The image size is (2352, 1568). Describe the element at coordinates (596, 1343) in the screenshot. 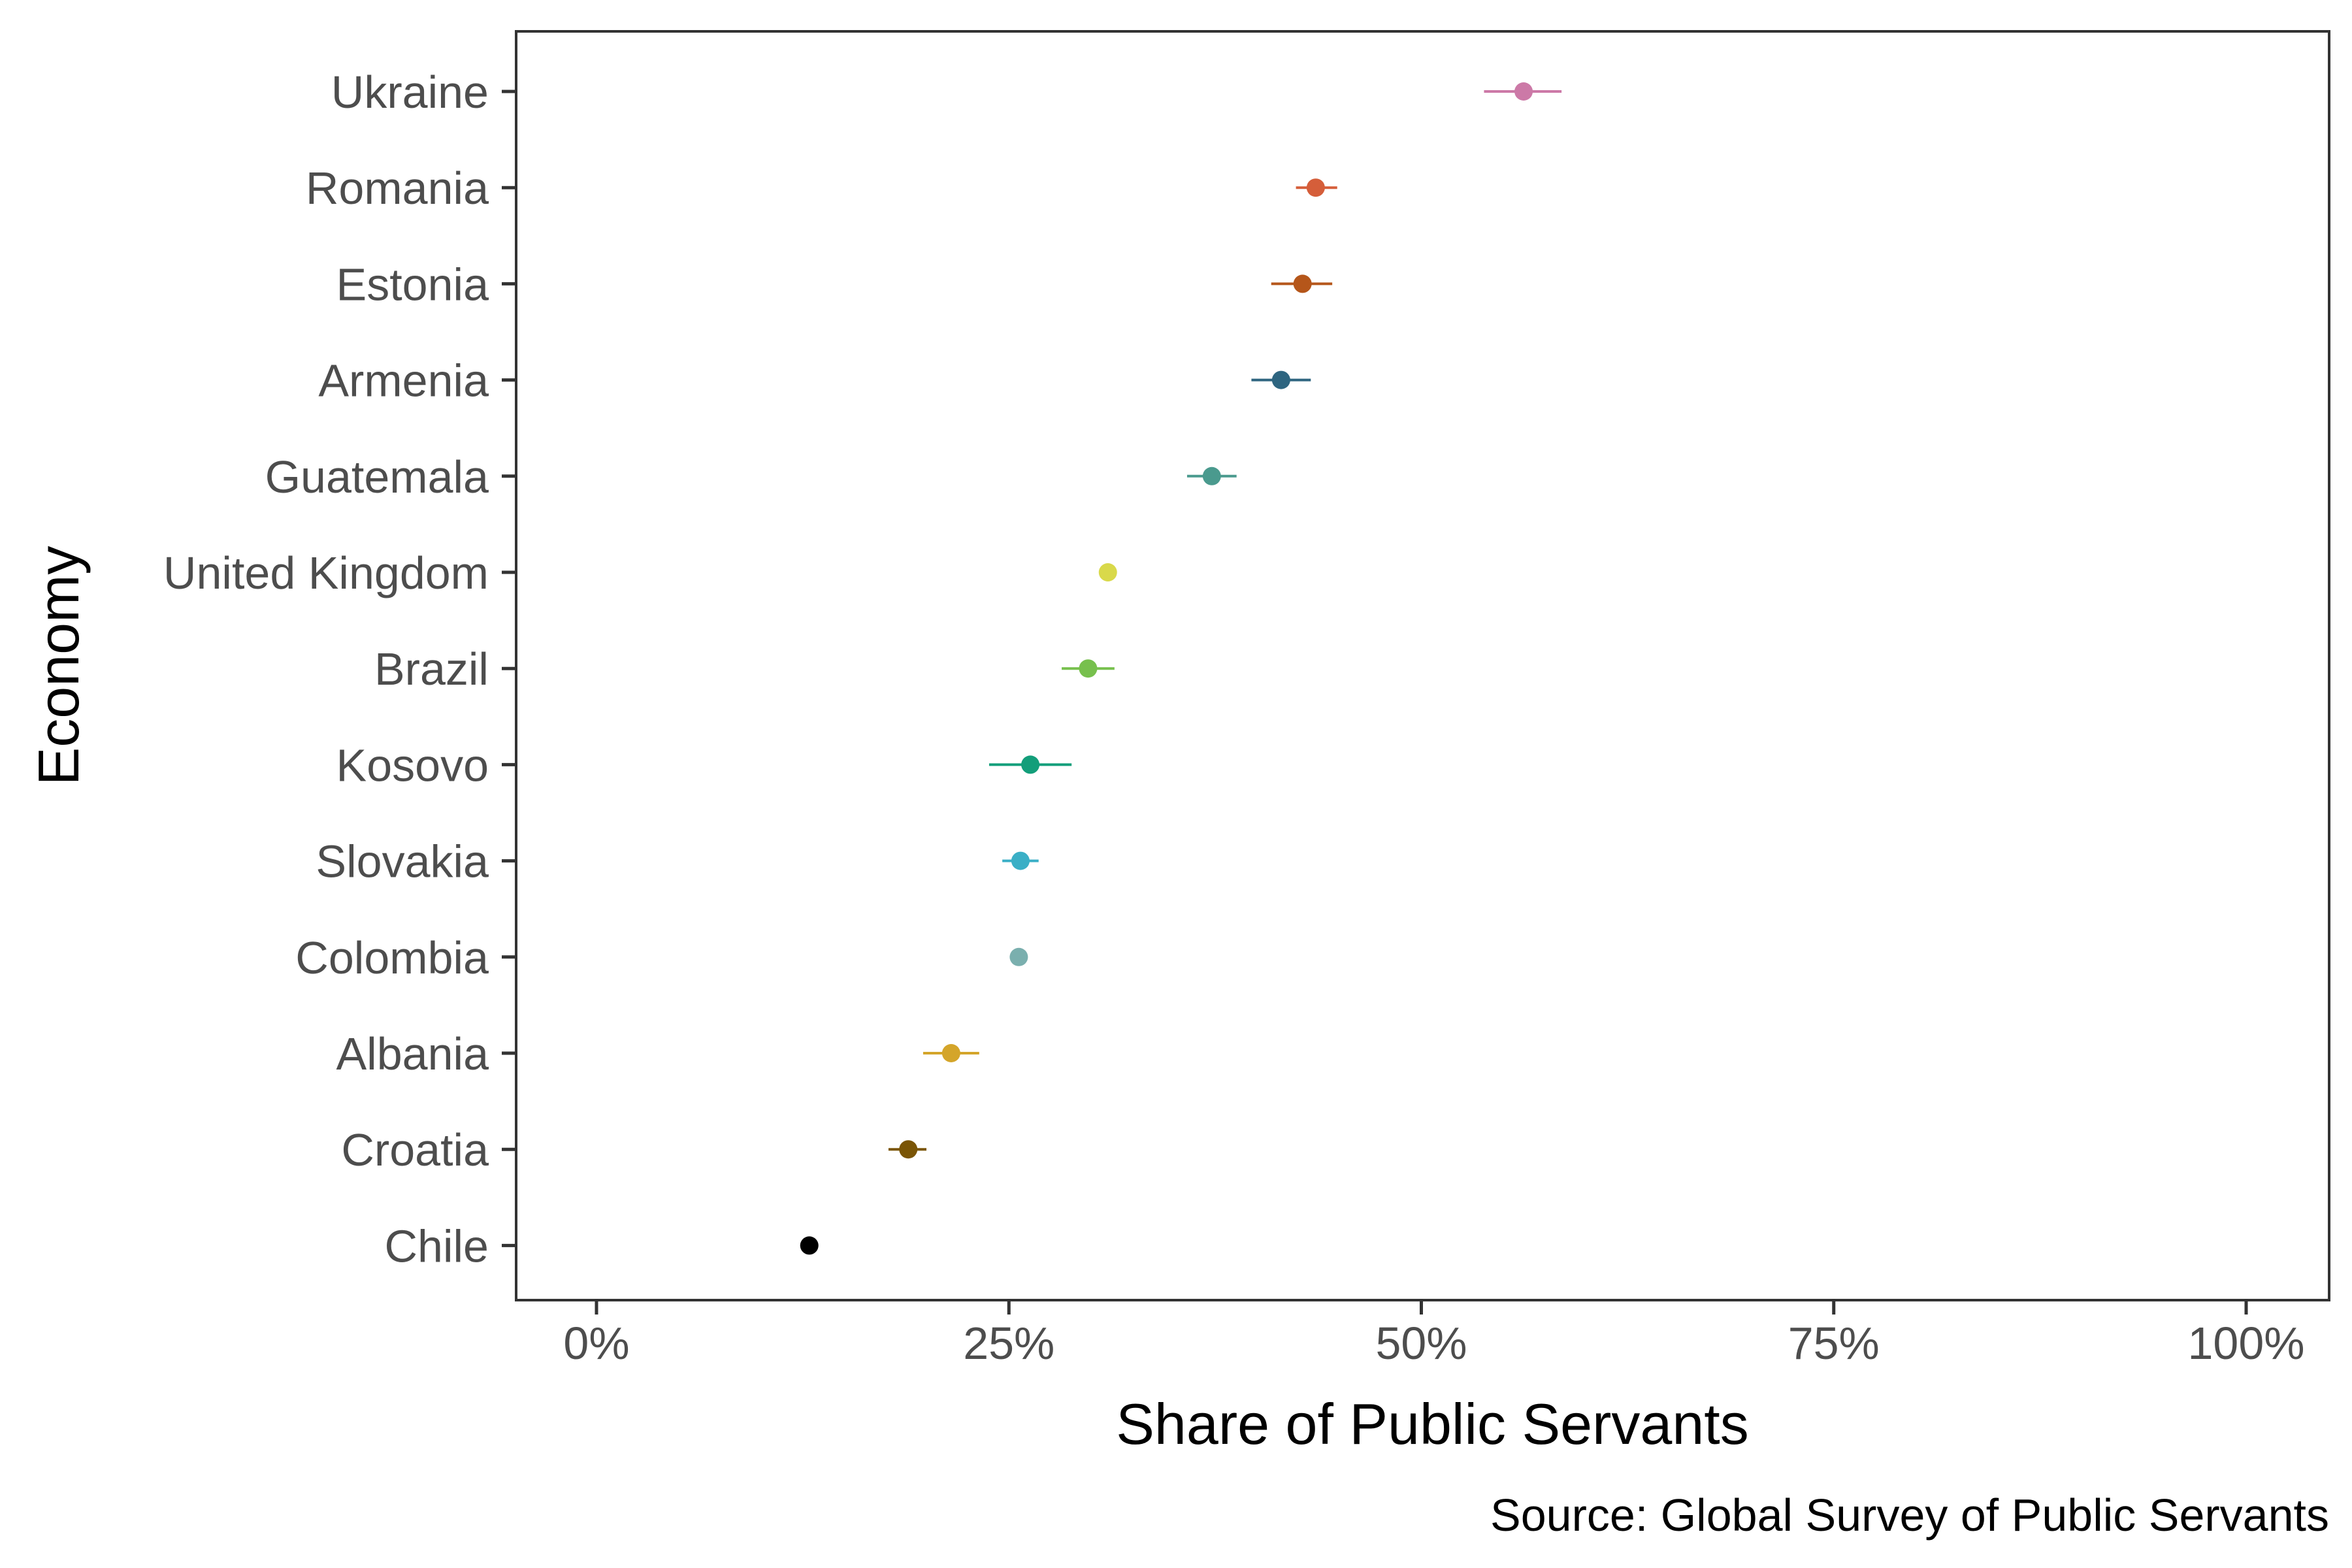

I see `x-tick-label: 0%` at that location.